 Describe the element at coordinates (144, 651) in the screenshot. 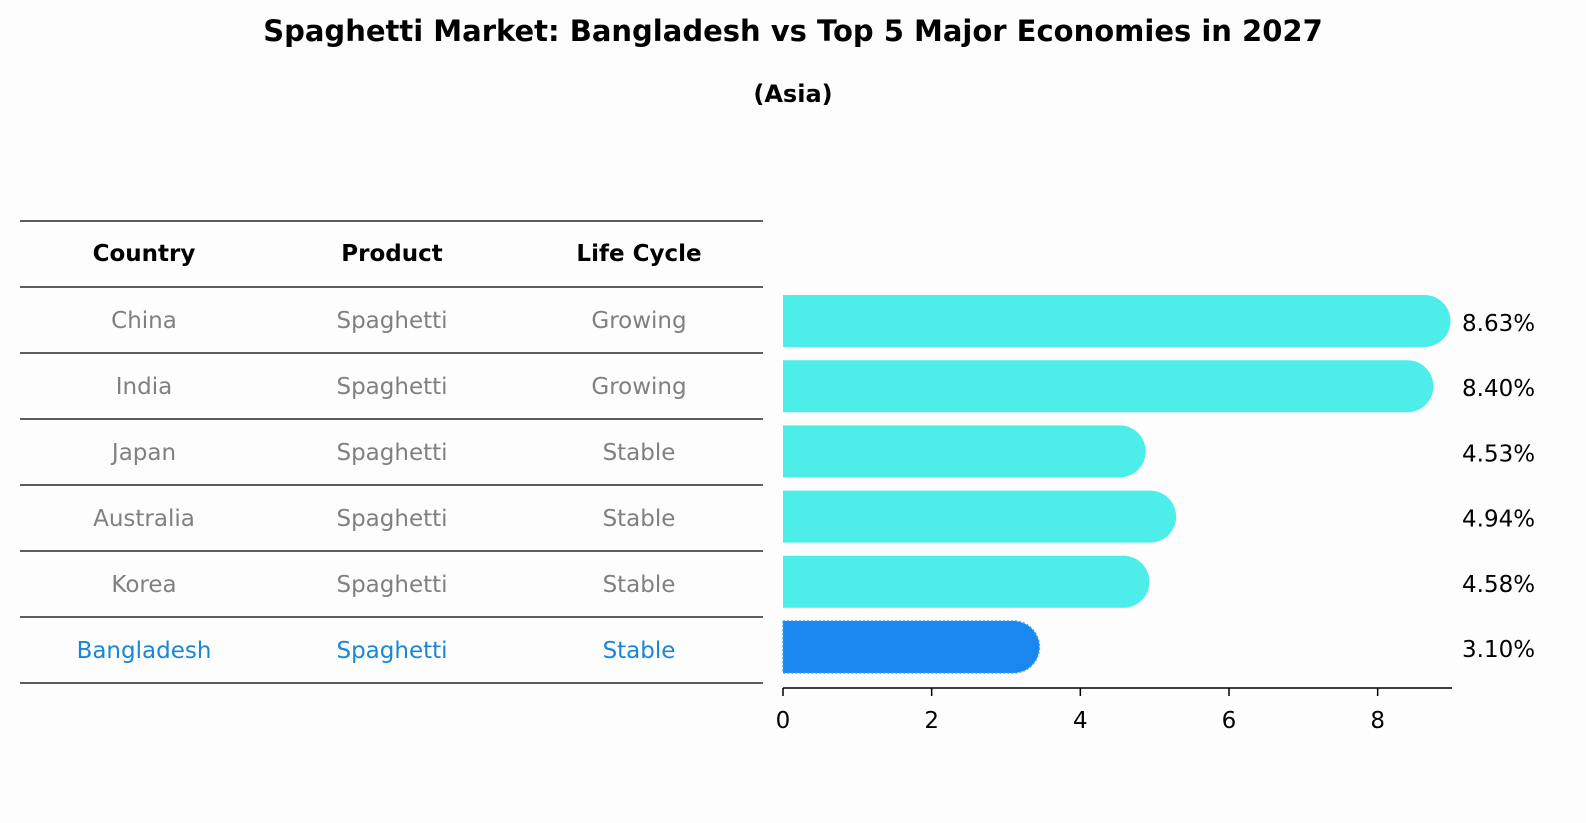

I see `cell-country: Bangladesh` at that location.